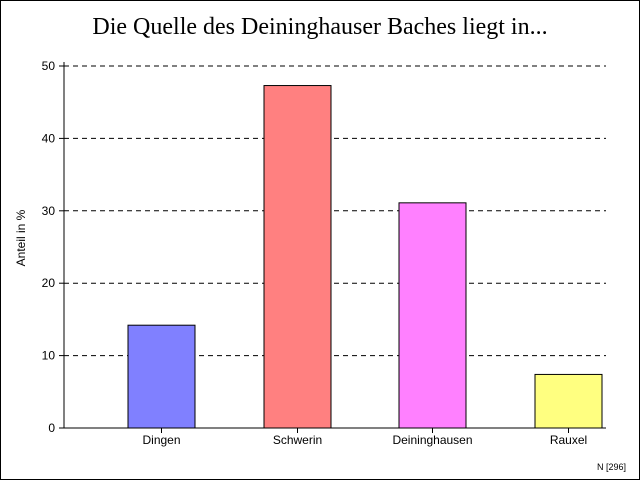 The height and width of the screenshot is (480, 640). I want to click on bar-dingen, so click(161, 376).